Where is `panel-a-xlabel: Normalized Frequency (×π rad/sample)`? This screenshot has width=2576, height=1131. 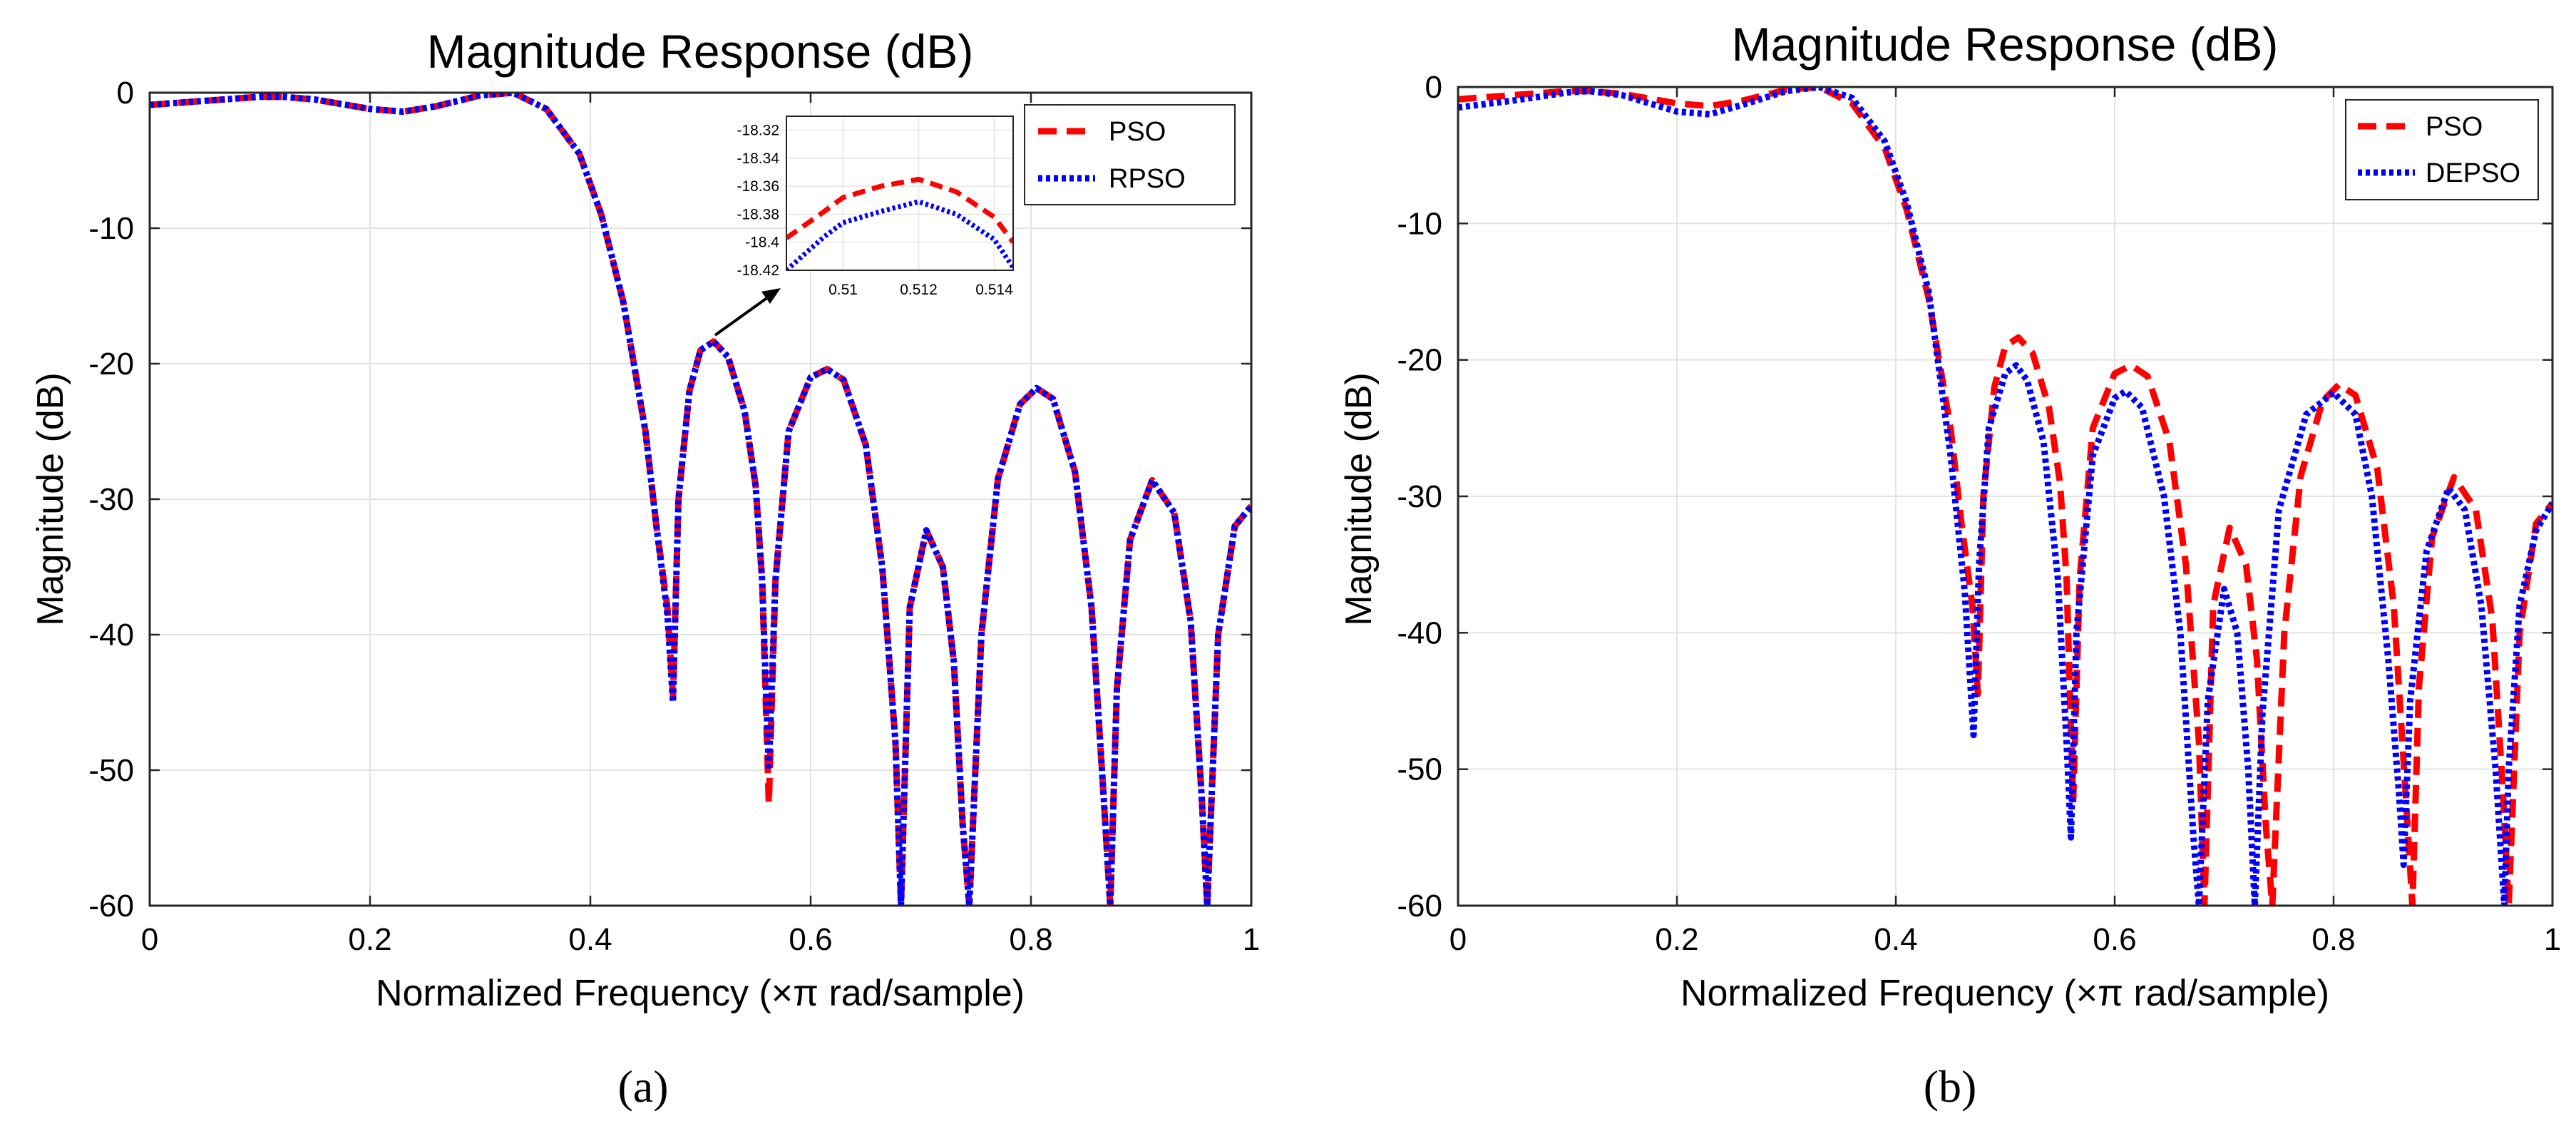 panel-a-xlabel: Normalized Frequency (×π rad/sample) is located at coordinates (700, 993).